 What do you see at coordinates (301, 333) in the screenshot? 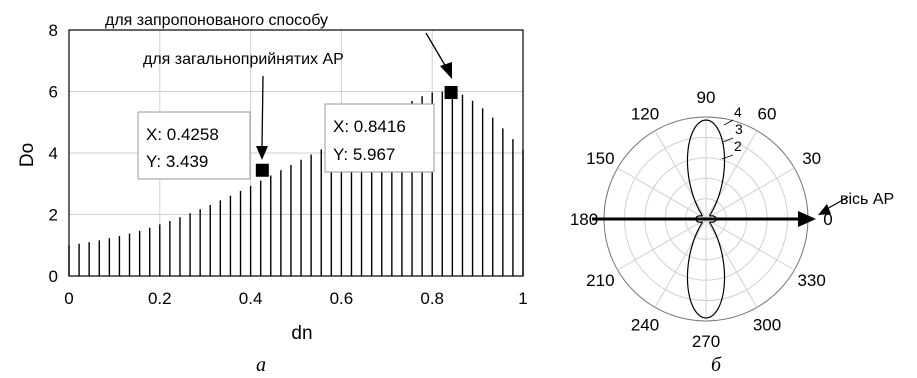
I see `x-axis-label: dn` at bounding box center [301, 333].